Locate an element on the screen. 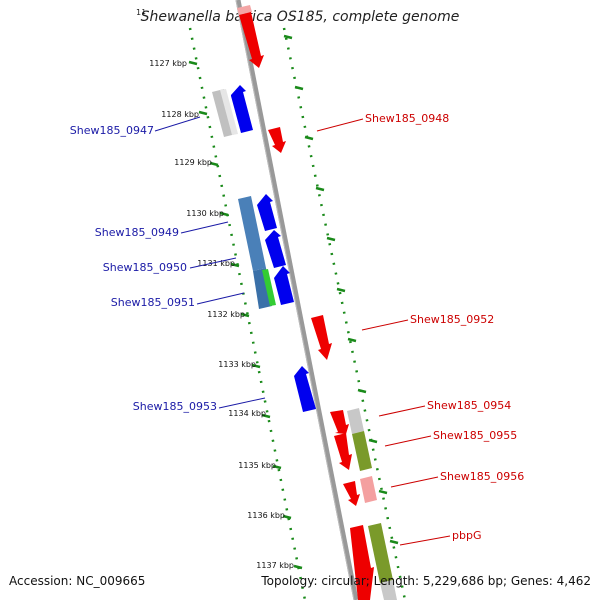  tick-label: 1135 kbp is located at coordinates (257, 465).